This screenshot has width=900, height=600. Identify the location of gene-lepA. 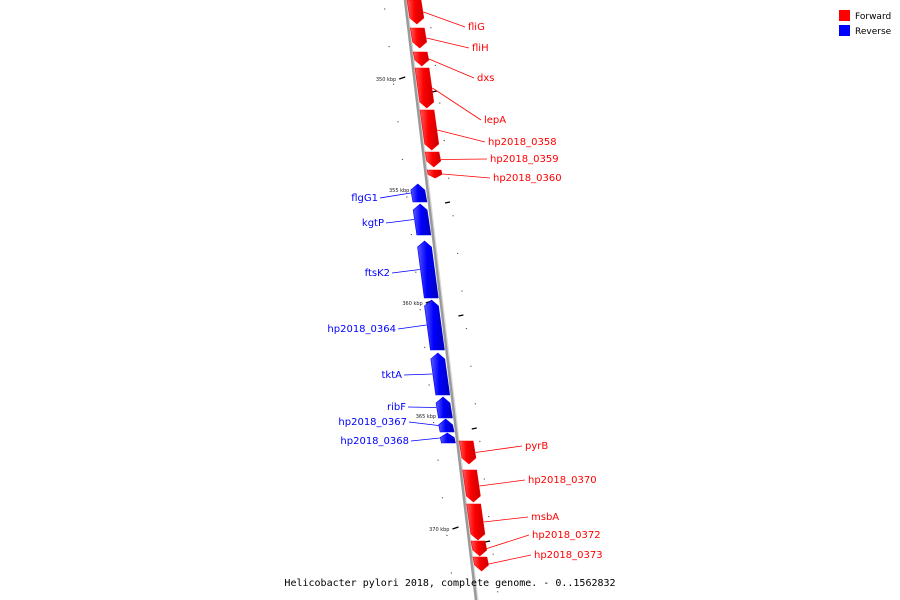
(424, 88).